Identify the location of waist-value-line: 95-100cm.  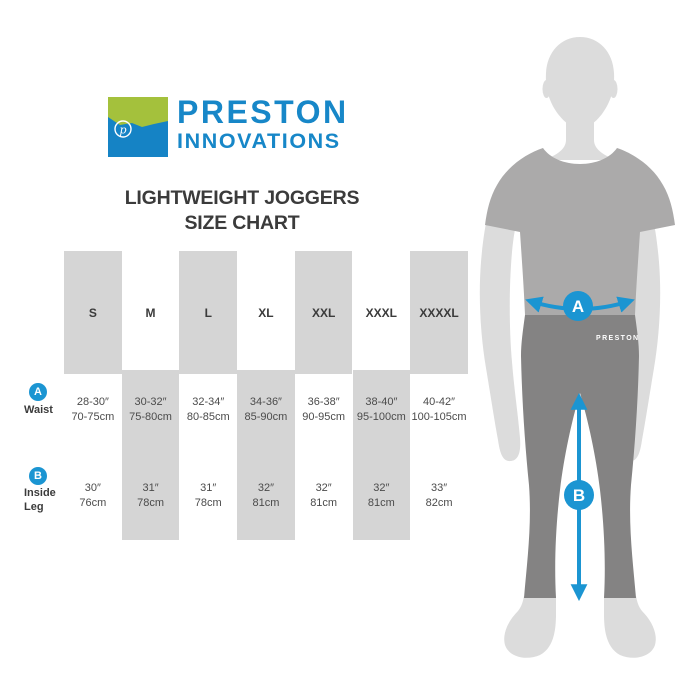
(381, 417).